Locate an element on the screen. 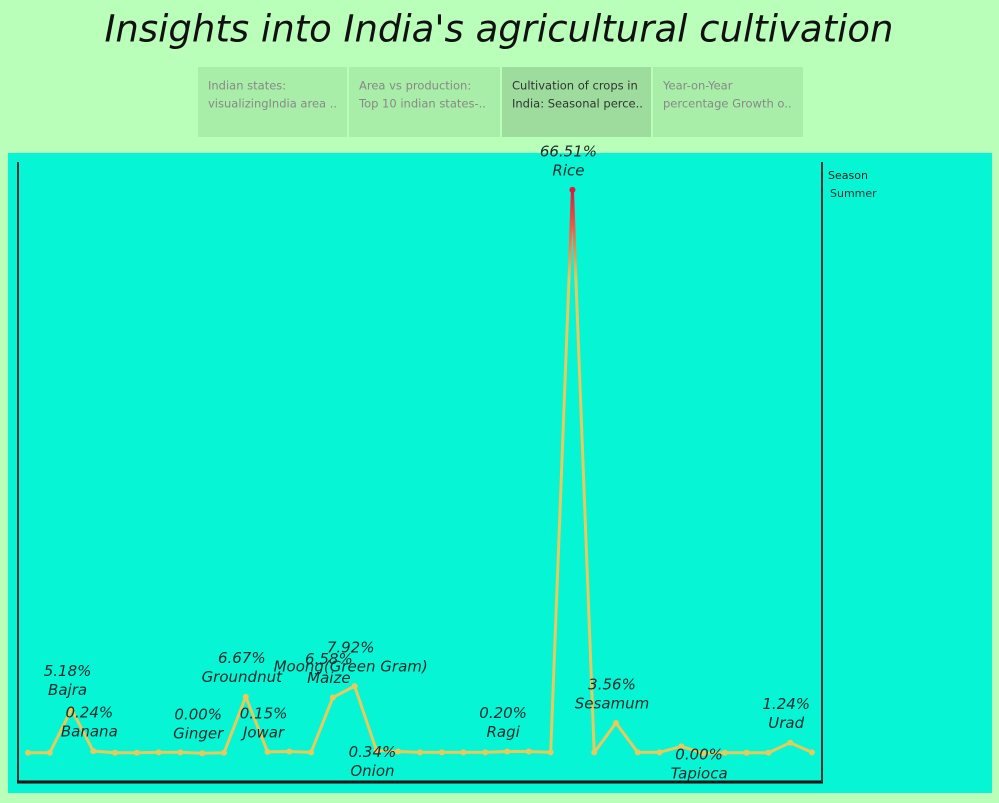  value-label: 6.67% is located at coordinates (242, 658).